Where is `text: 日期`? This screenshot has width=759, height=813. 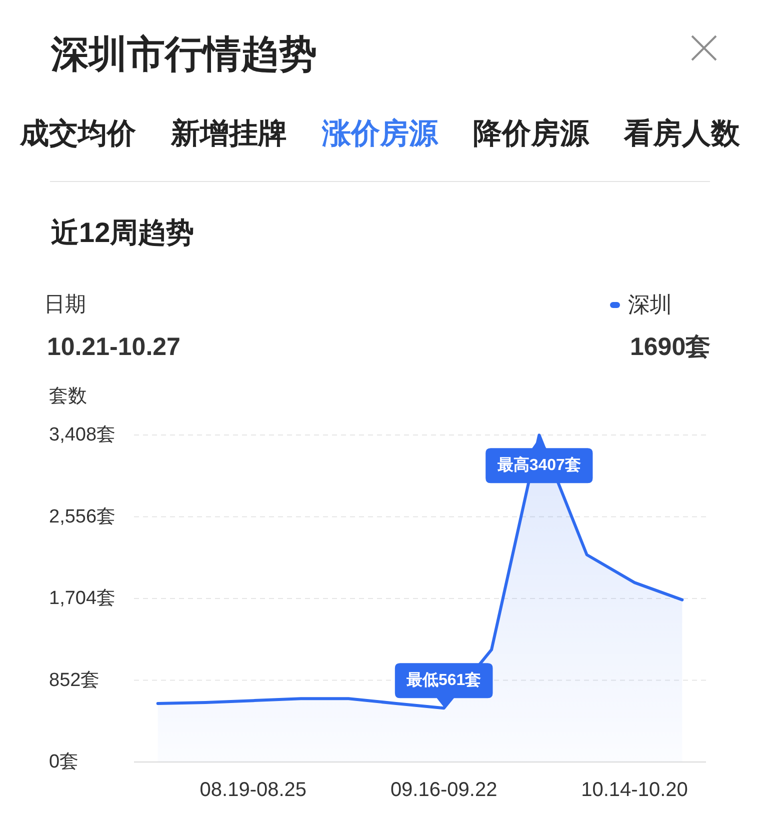 text: 日期 is located at coordinates (65, 304).